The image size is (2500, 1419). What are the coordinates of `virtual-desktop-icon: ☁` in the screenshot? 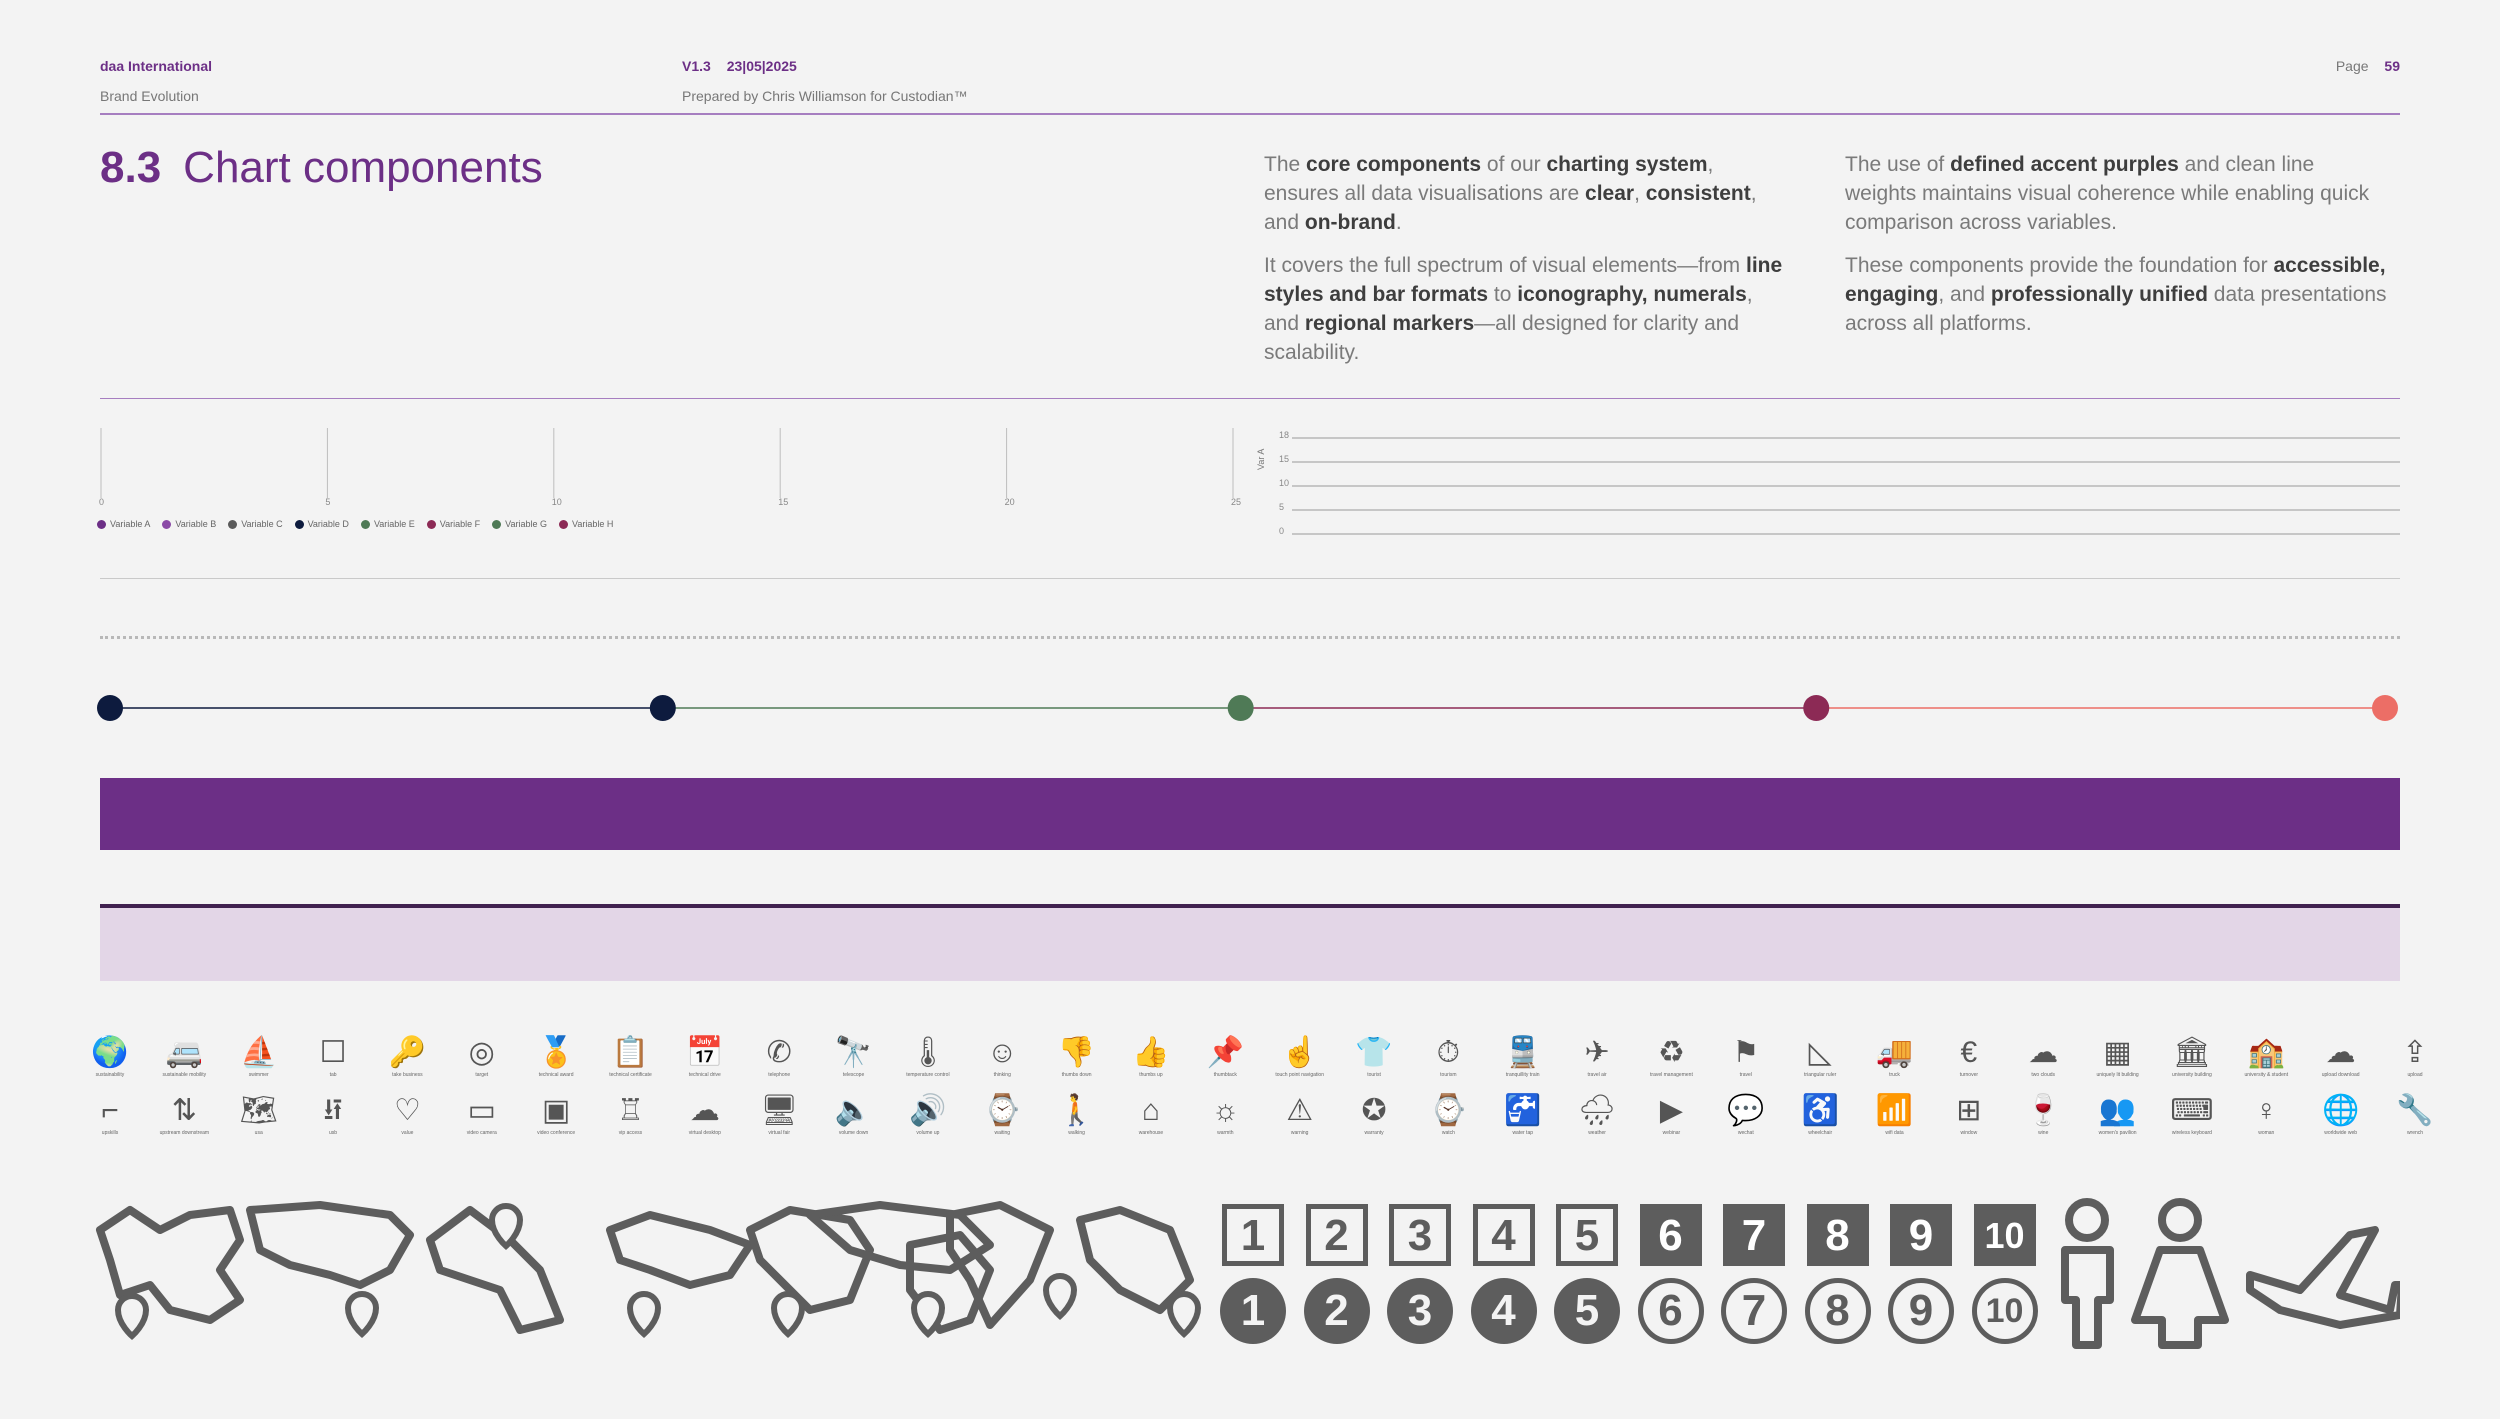 It's located at (704, 1110).